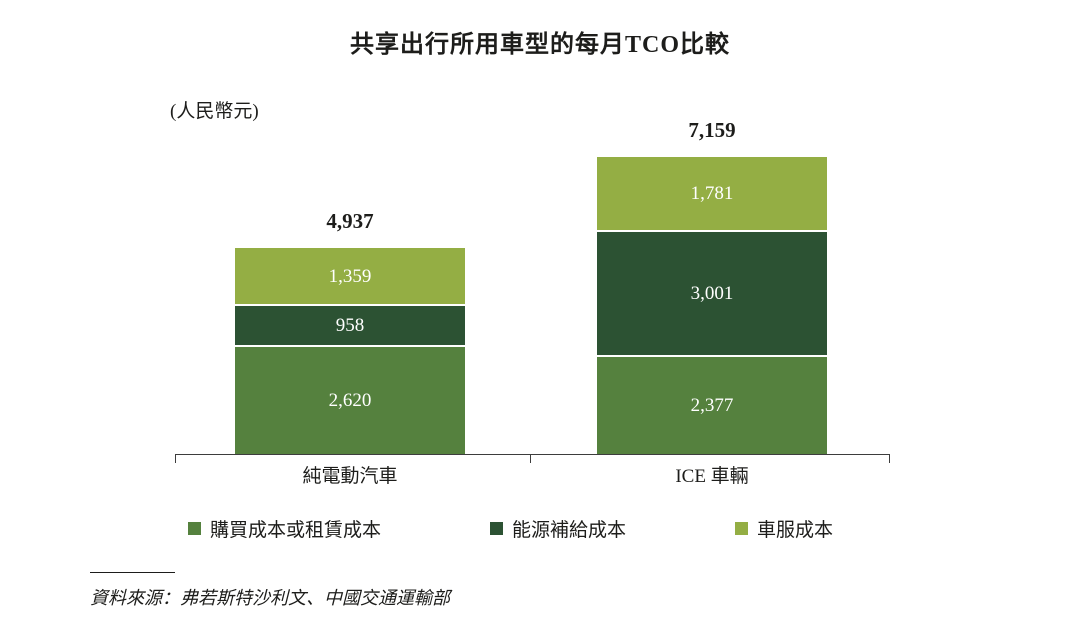 The height and width of the screenshot is (644, 1080). What do you see at coordinates (175, 459) in the screenshot?
I see `axis-tick-left` at bounding box center [175, 459].